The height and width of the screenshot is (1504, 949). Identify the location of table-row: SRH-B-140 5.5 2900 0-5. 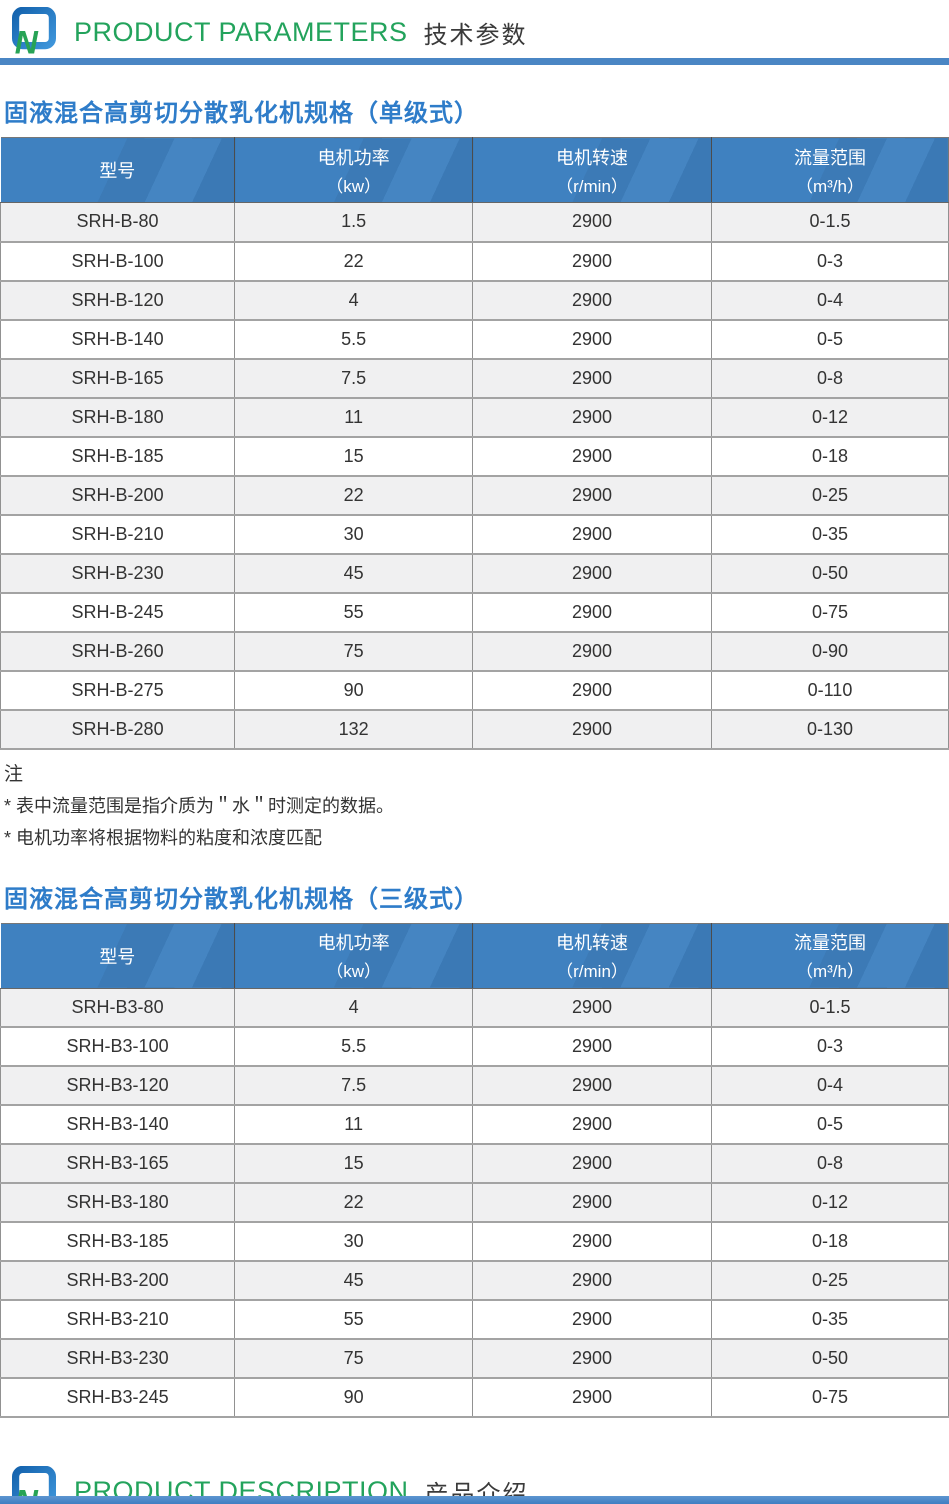
(474, 339).